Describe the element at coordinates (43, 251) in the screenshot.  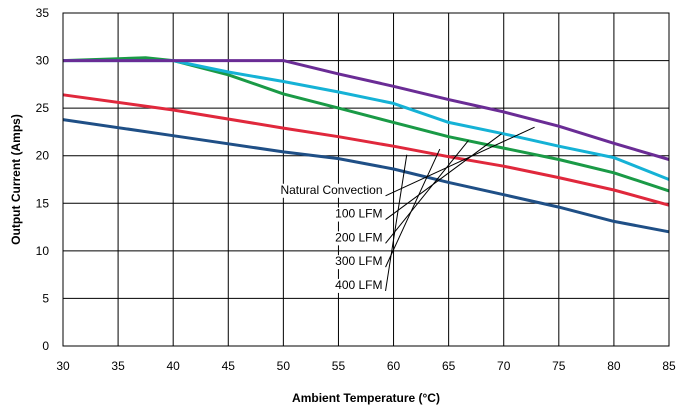
I see `y-tick-label: 10` at that location.